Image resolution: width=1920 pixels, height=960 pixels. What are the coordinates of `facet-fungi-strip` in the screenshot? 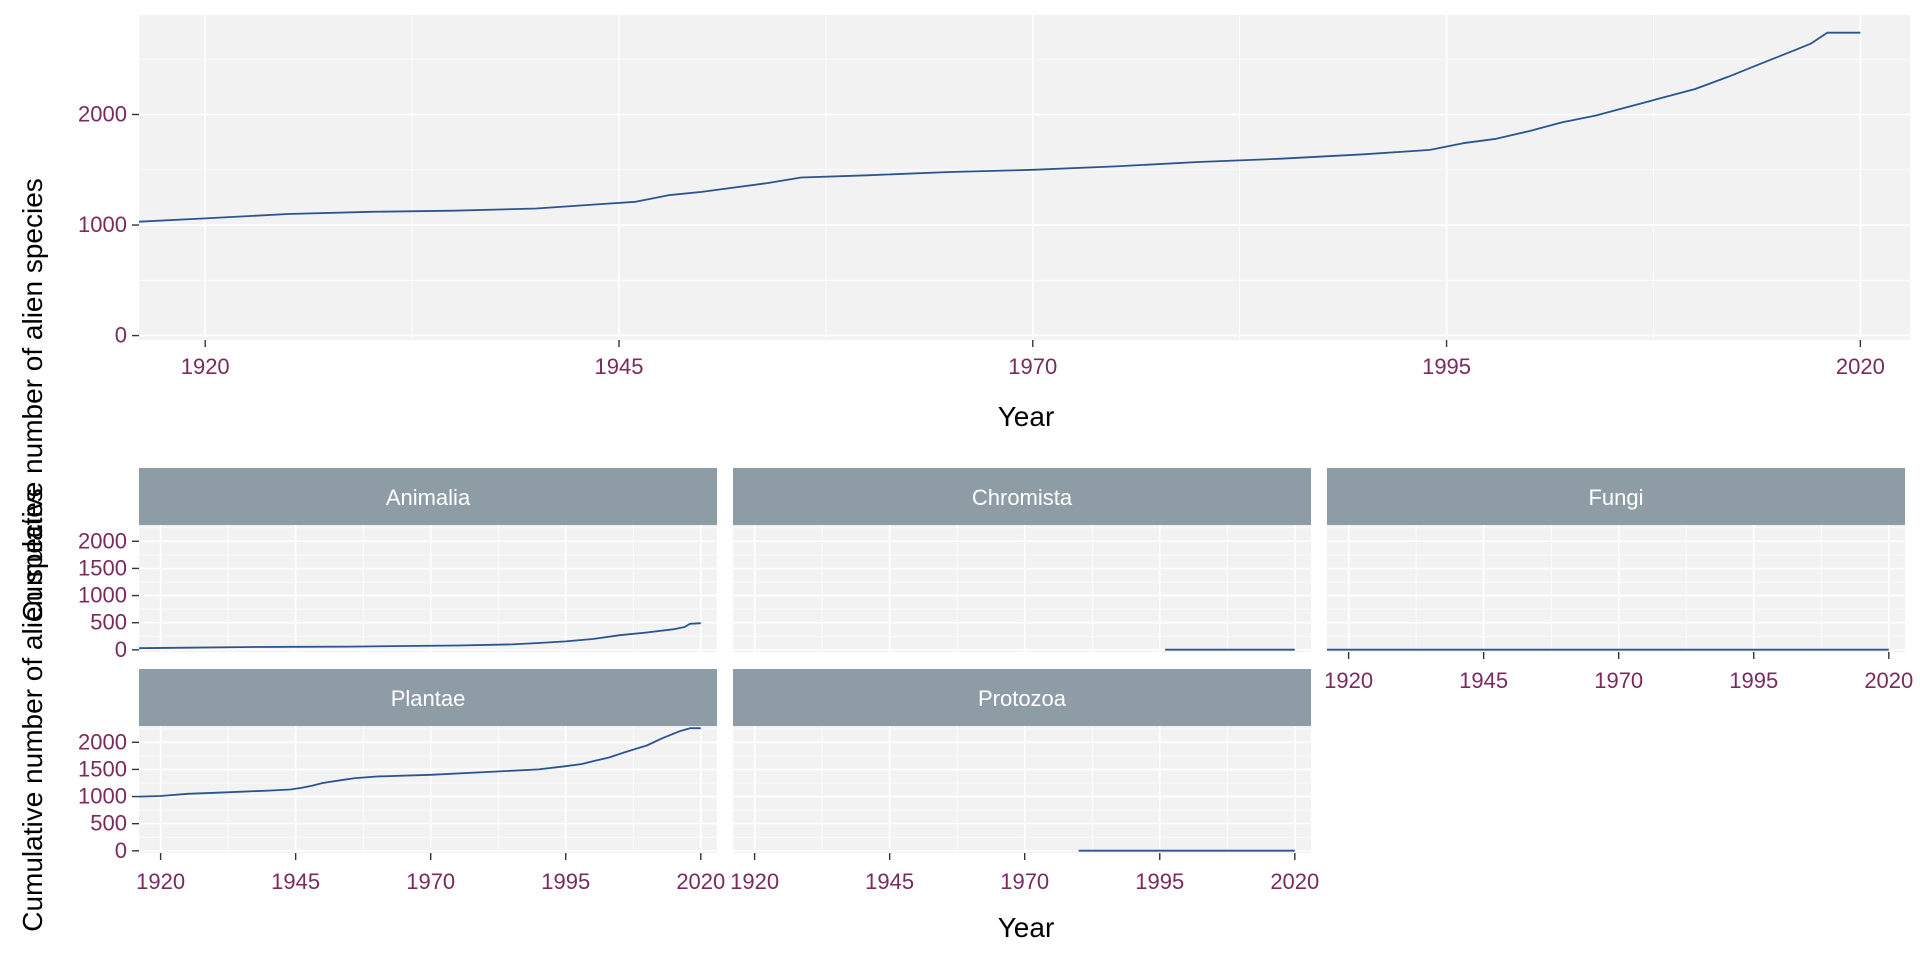 It's located at (1616, 496).